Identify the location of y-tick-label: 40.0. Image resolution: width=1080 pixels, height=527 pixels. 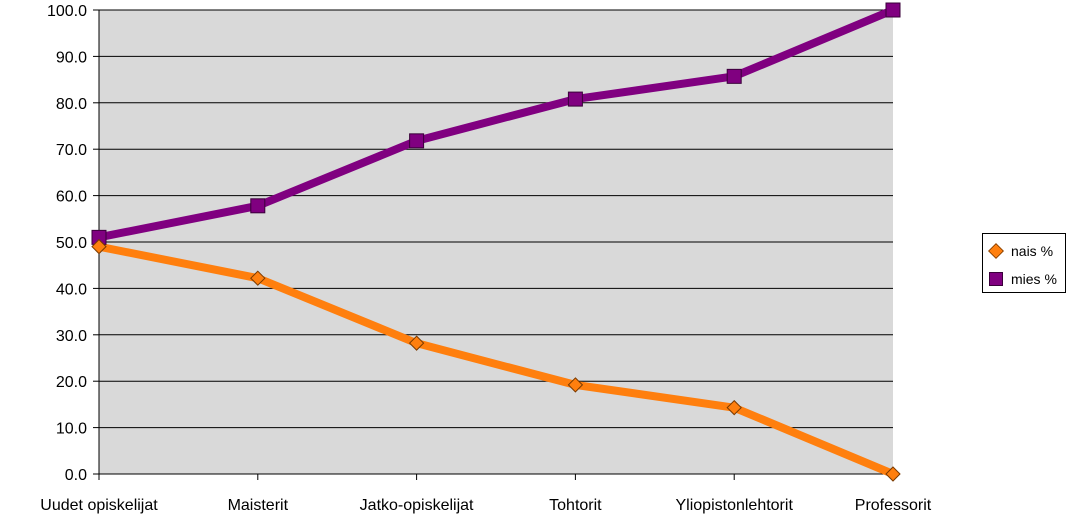
(71, 289).